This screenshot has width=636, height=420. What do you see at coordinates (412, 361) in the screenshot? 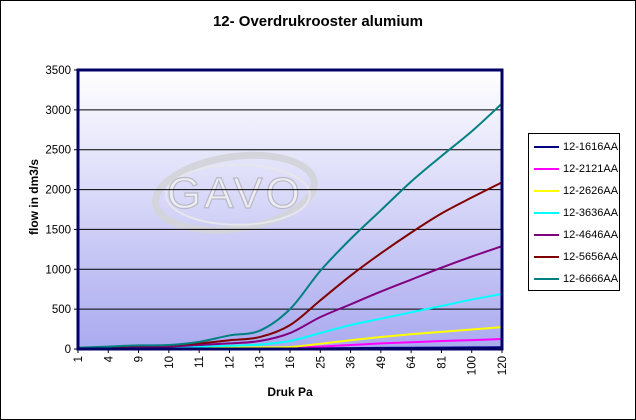
I see `x-tick-label: 64` at bounding box center [412, 361].